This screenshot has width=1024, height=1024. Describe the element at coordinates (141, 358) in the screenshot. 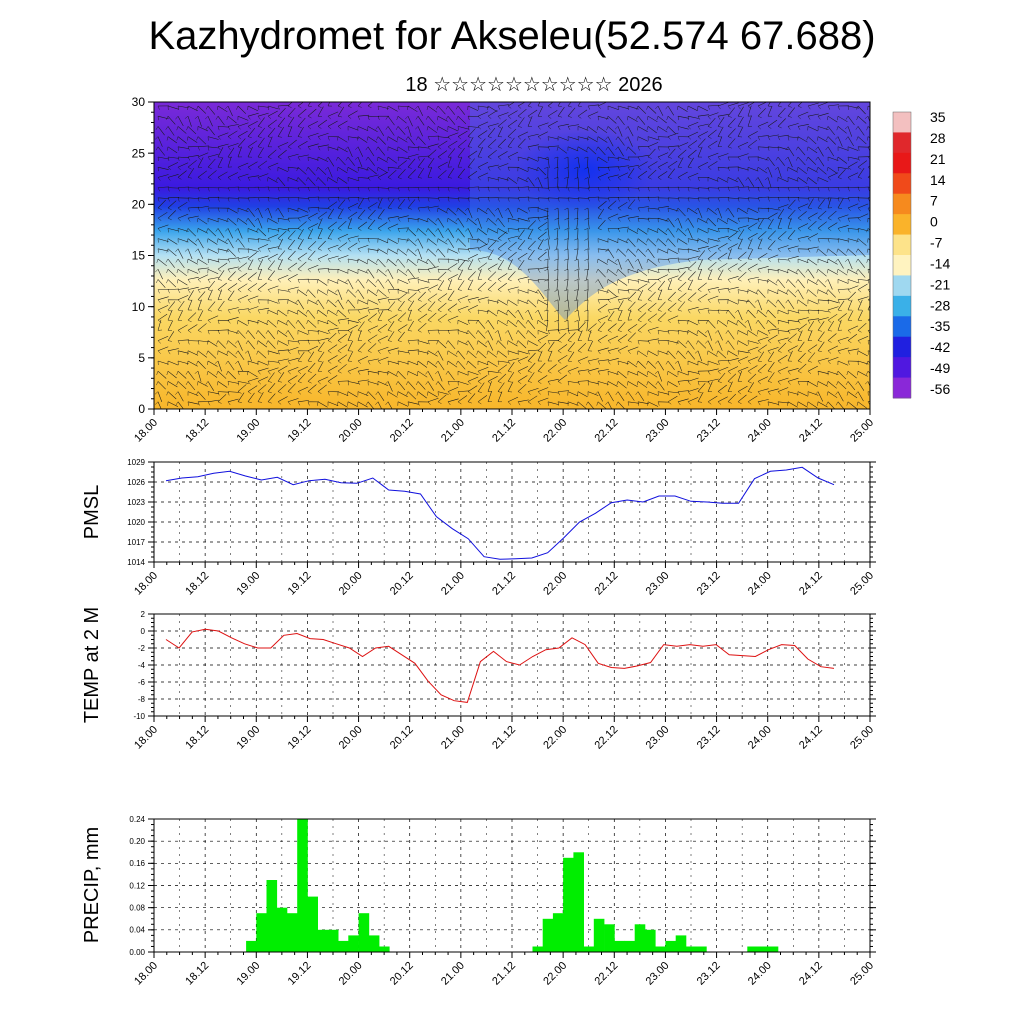

I see `y-tick-label: 5` at that location.